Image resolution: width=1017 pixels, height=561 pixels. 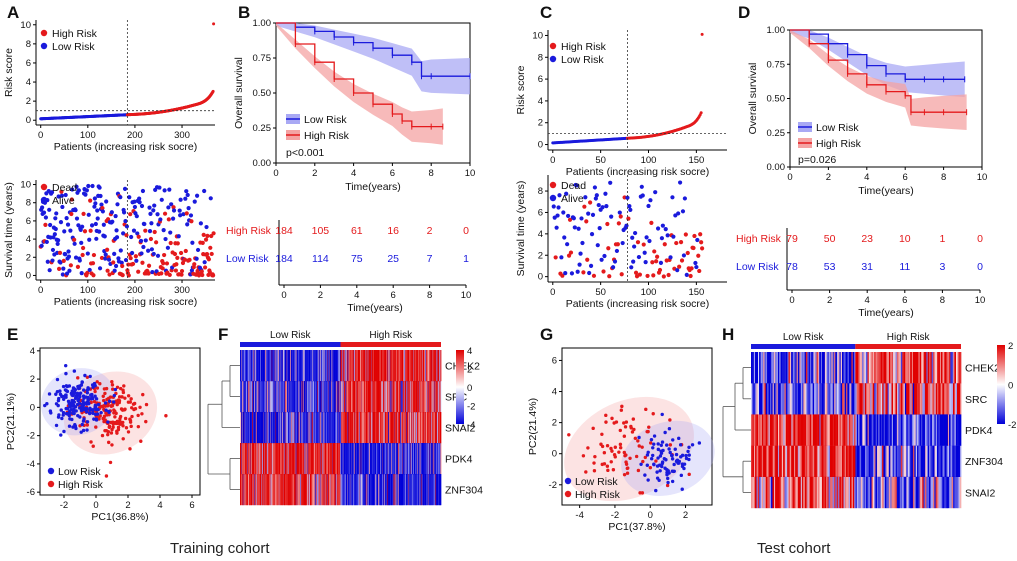 I want to click on B_table-cell: 105, so click(x=321, y=231).